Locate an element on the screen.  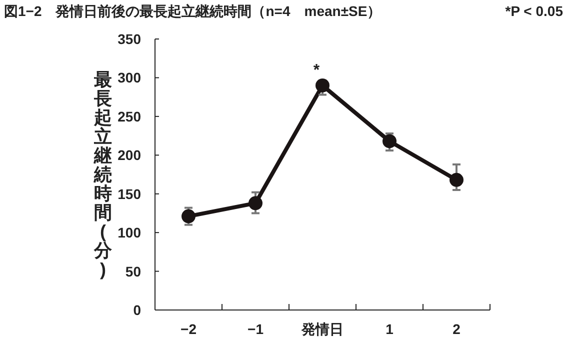
x-tick-label: −2 is located at coordinates (188, 329).